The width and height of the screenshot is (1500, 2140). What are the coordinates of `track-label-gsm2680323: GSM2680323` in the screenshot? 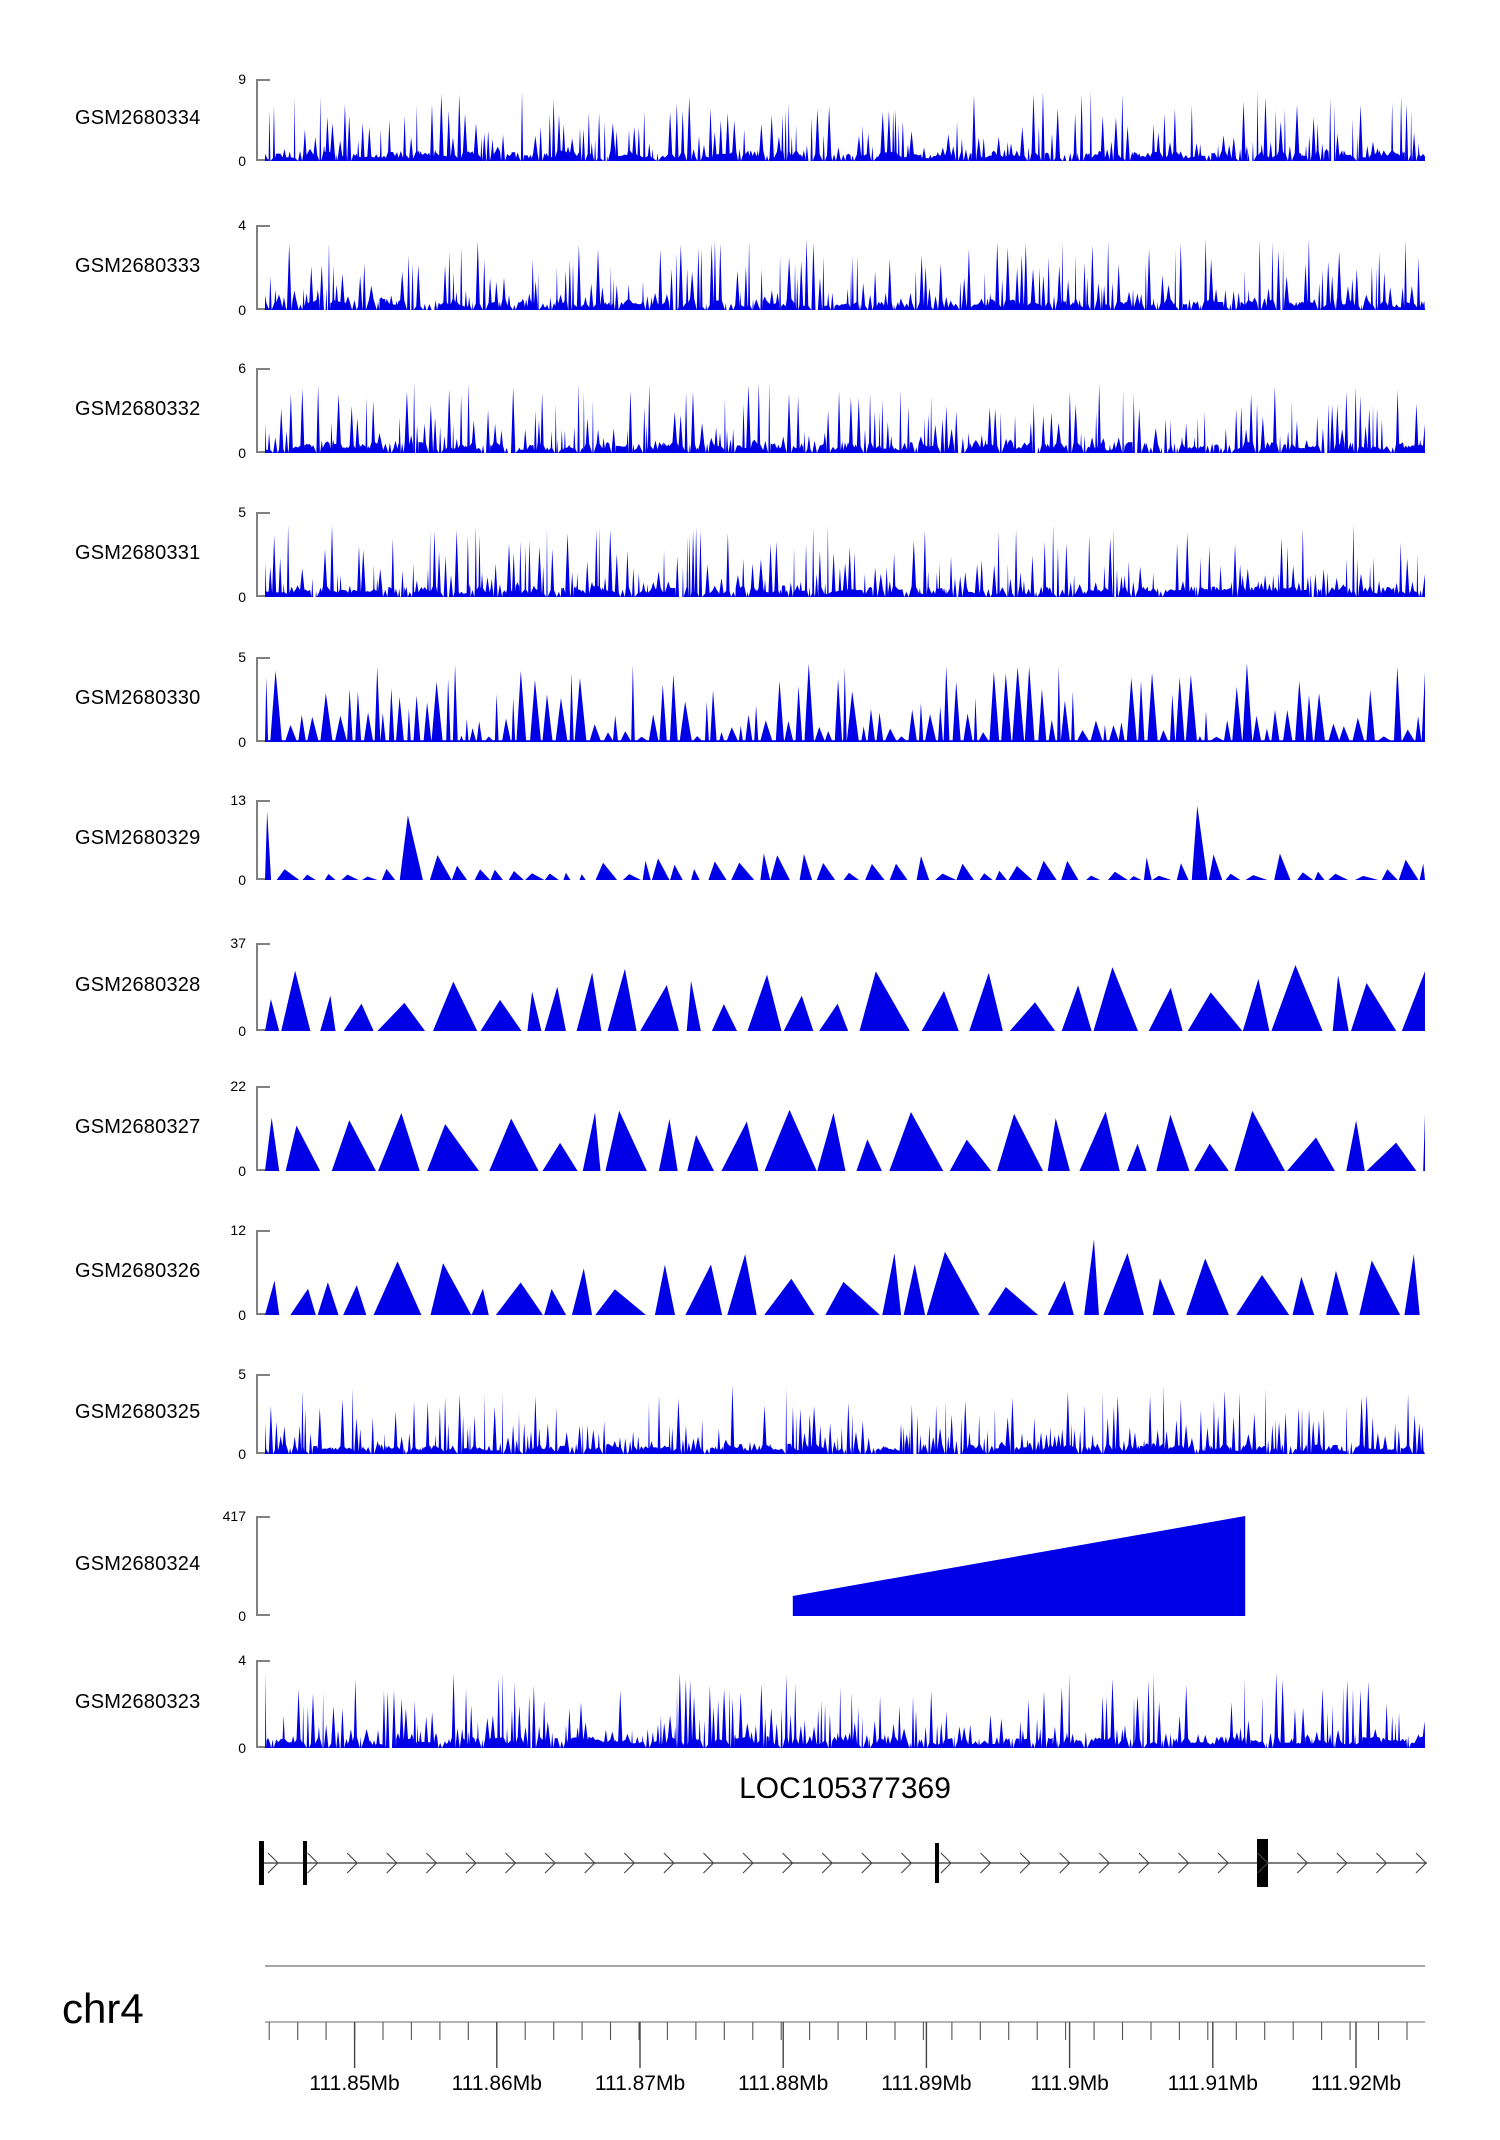 It's located at (138, 1702).